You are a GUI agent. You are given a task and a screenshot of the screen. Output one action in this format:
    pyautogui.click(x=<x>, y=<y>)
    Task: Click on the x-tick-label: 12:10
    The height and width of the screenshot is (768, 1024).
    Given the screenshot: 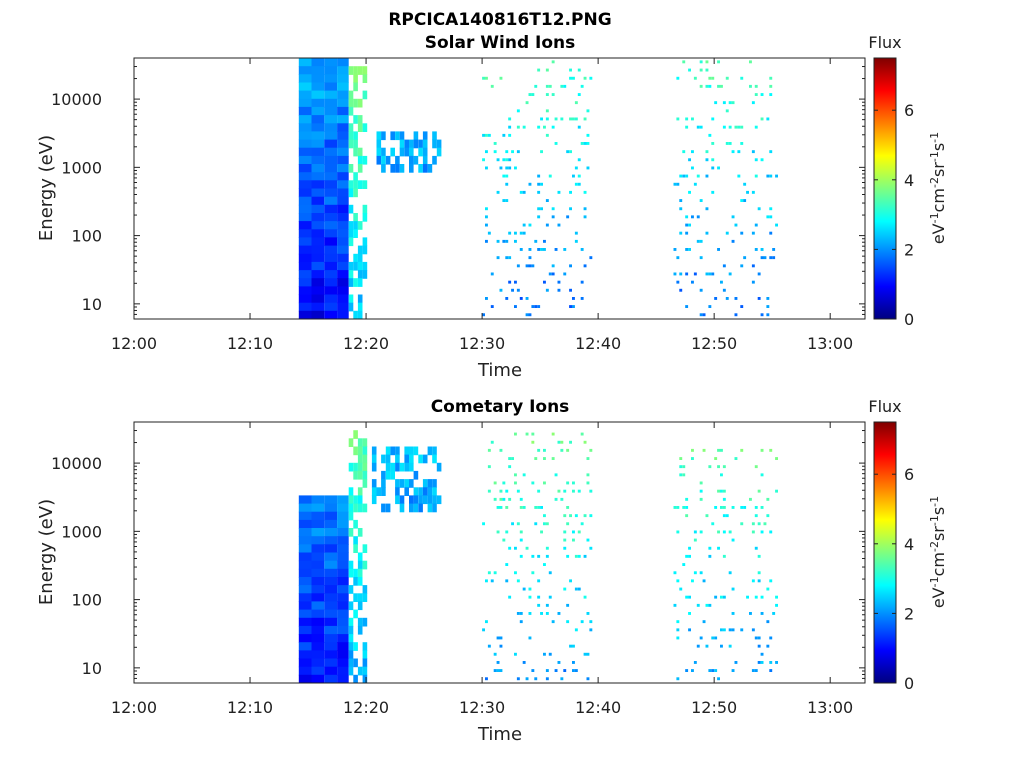 What is the action you would take?
    pyautogui.click(x=250, y=707)
    